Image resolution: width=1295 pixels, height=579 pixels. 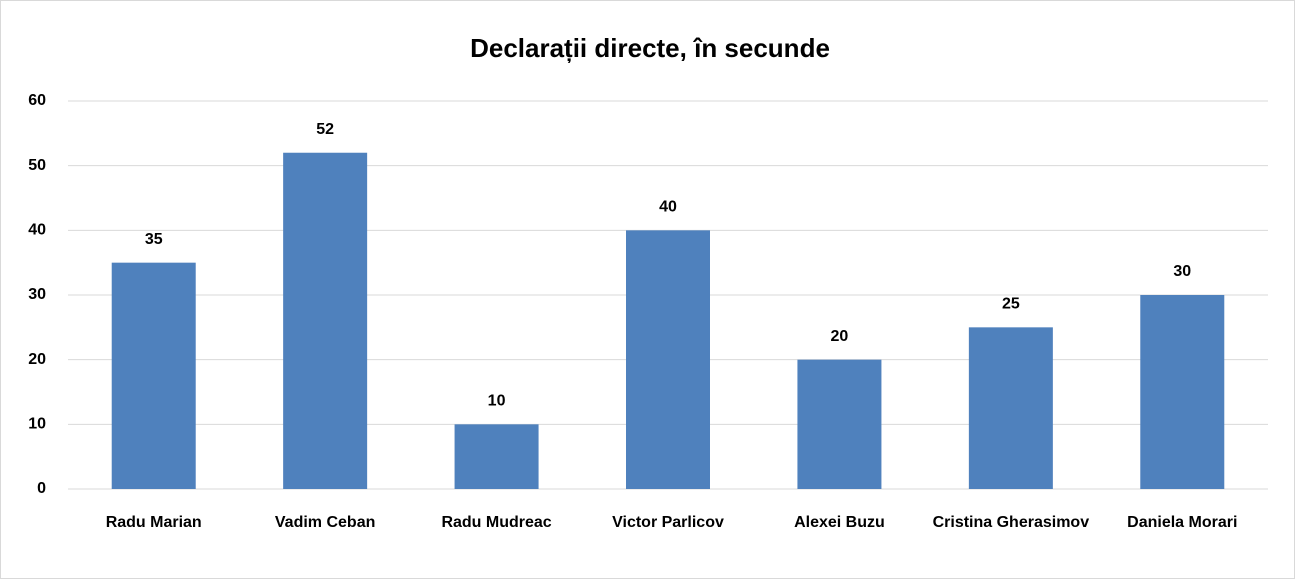 I want to click on y-tick-label: 40, so click(x=37, y=230).